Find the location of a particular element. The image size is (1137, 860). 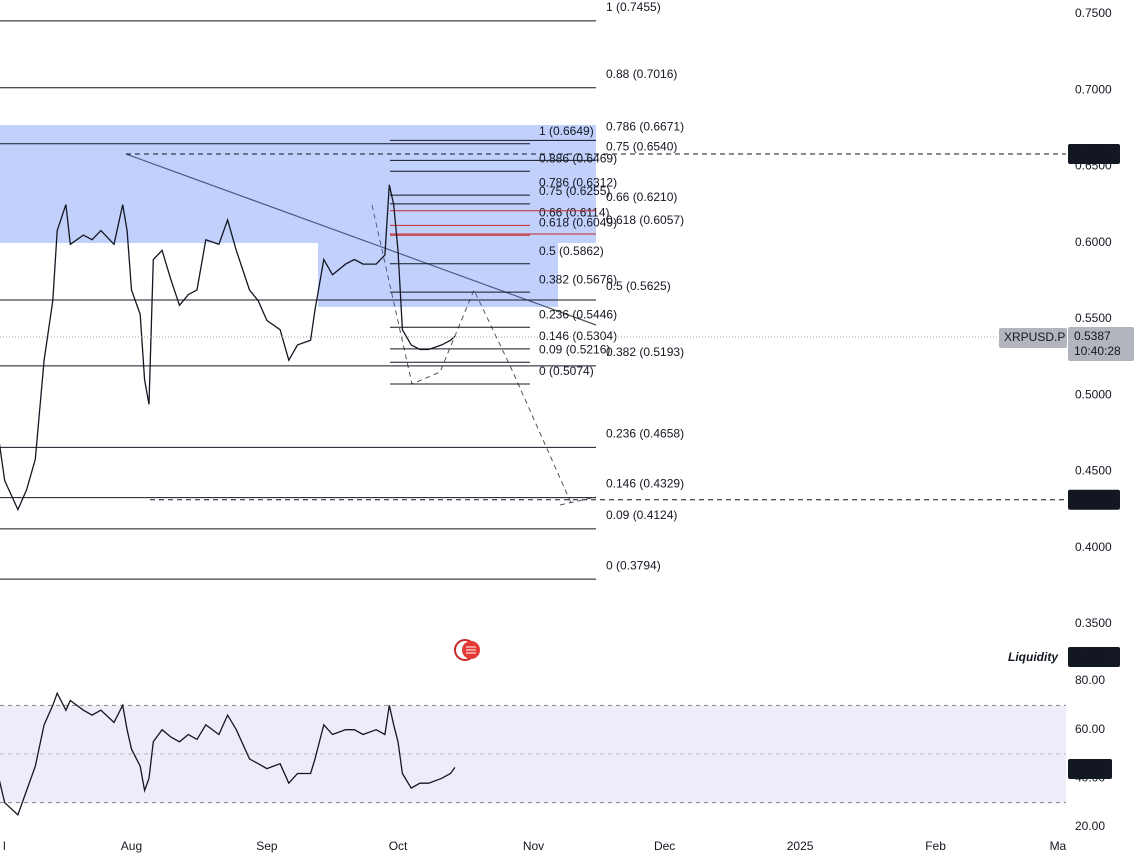

price-badge-label: 0.6582 is located at coordinates (1092, 153).